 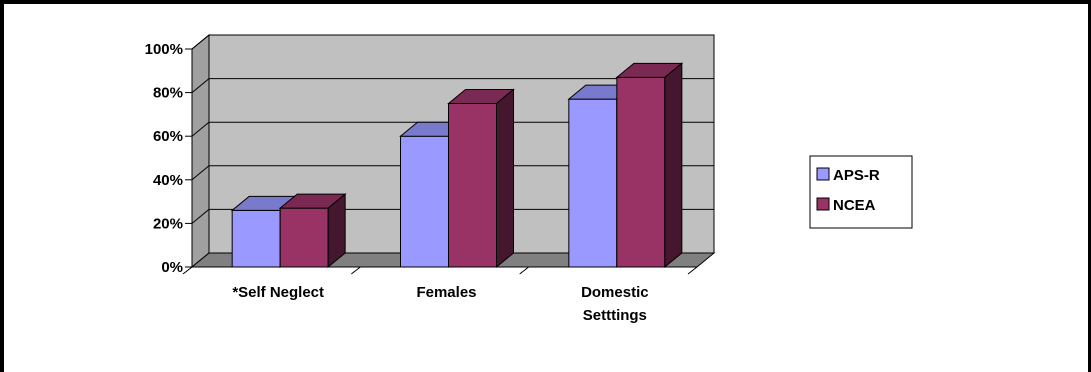 What do you see at coordinates (854, 205) in the screenshot?
I see `legend-label: NCEA` at bounding box center [854, 205].